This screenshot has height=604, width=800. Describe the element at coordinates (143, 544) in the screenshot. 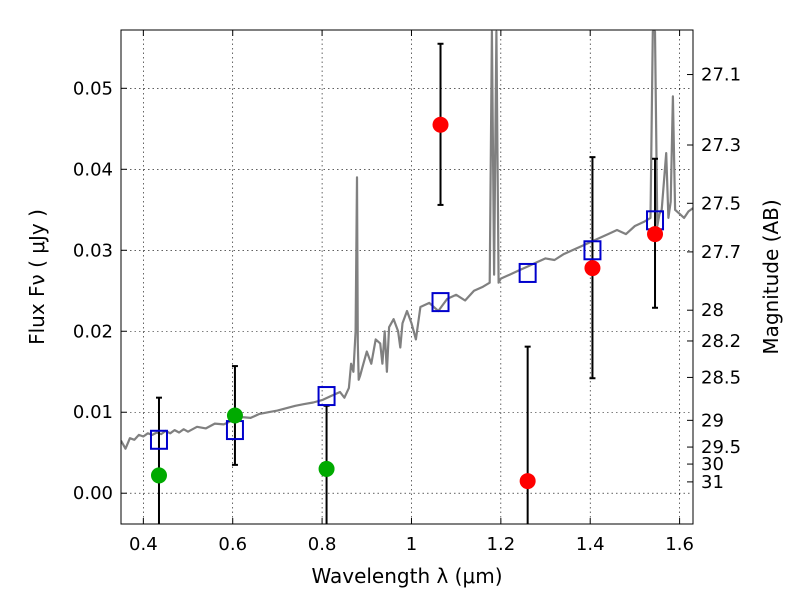

I see `x-tick-label: 0.4` at that location.